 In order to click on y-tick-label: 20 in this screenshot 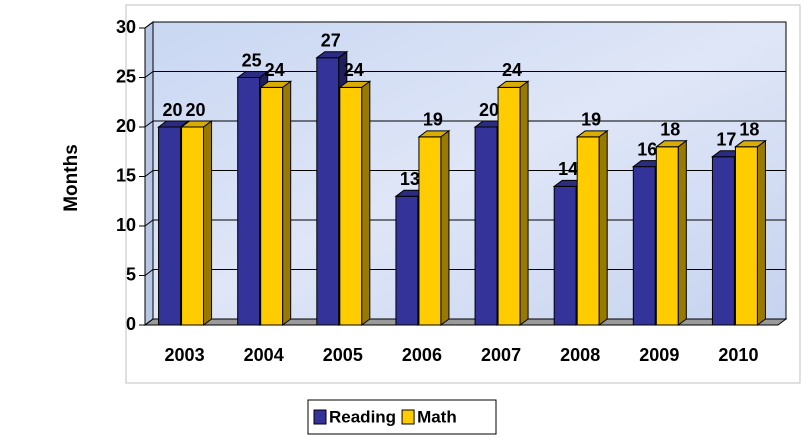, I will do `click(126, 126)`.